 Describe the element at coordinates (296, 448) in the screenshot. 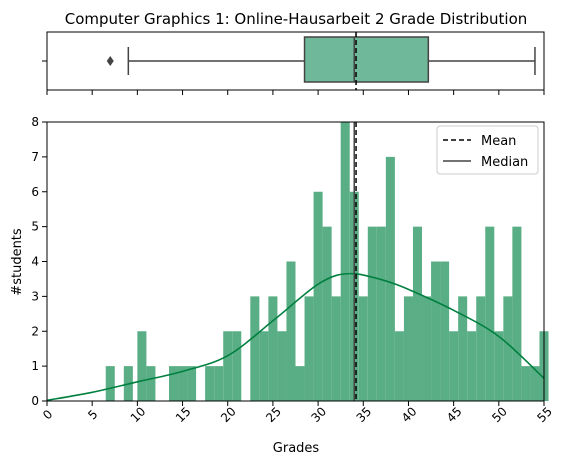

I see `x-axis-label: Grades` at that location.